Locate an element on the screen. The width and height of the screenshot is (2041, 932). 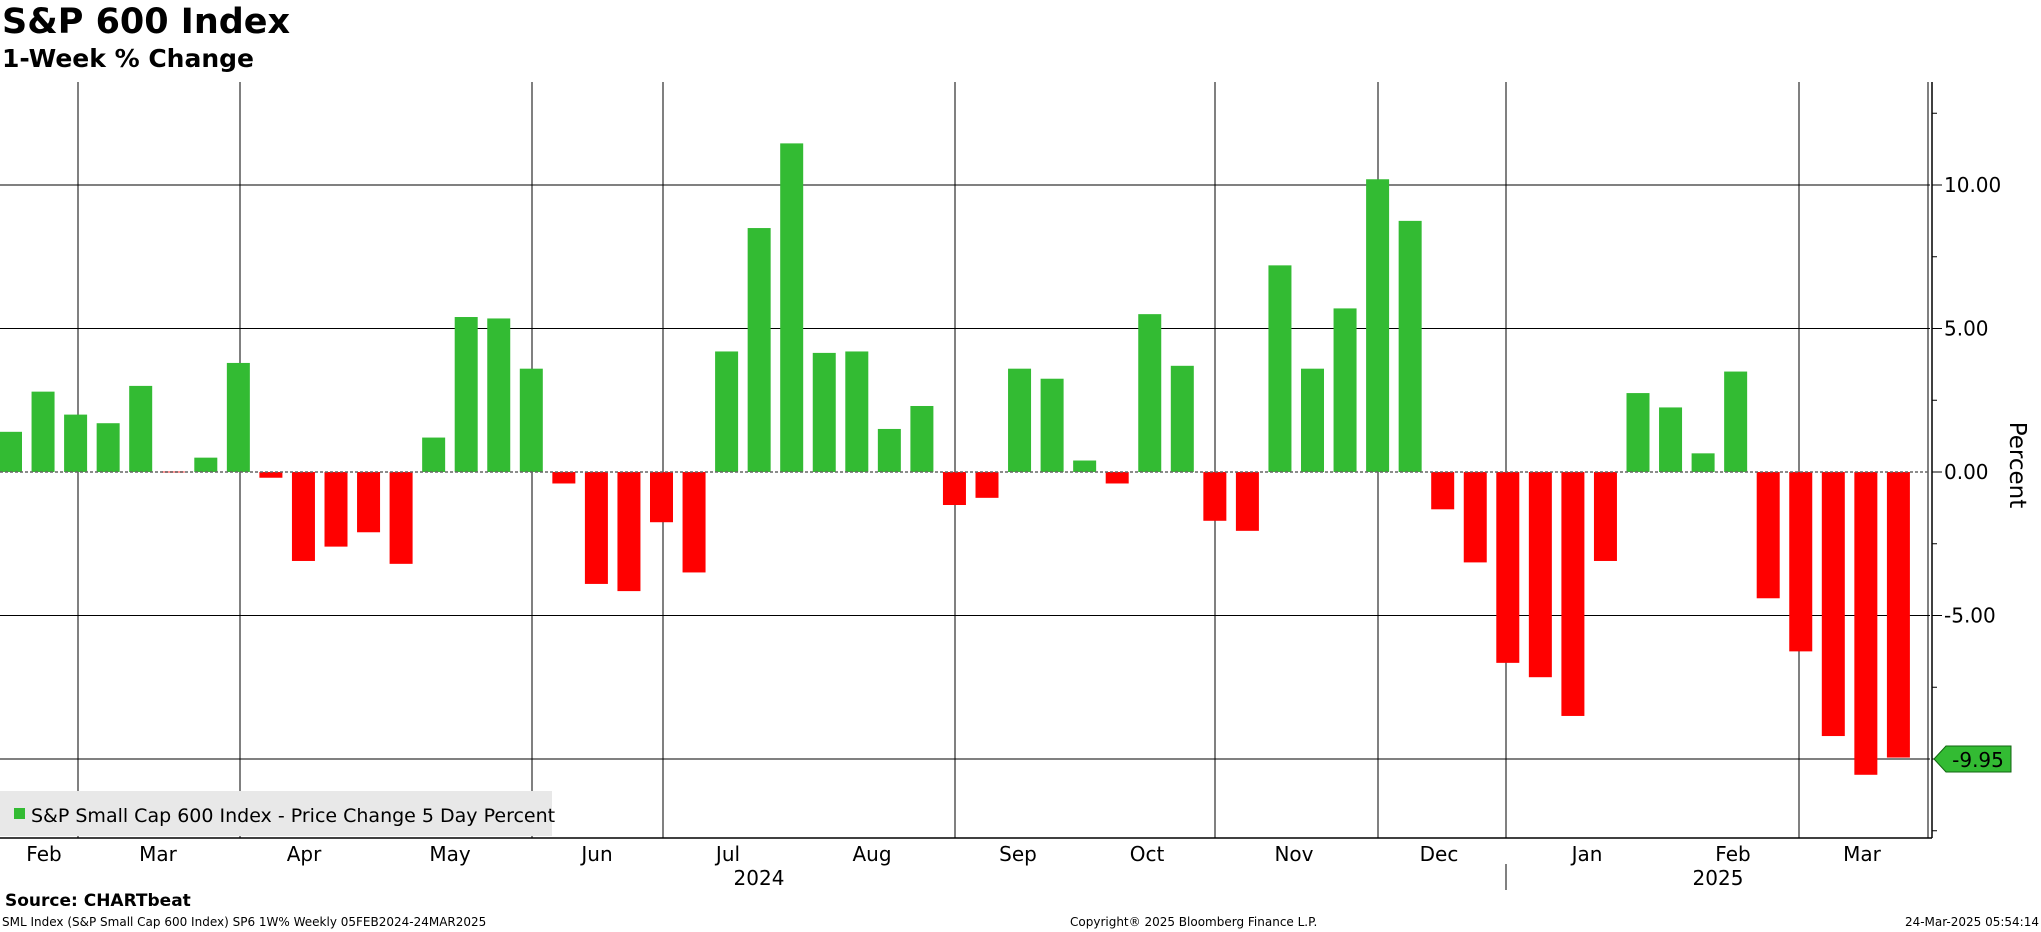
x-tick-label: Jul is located at coordinates (727, 854).